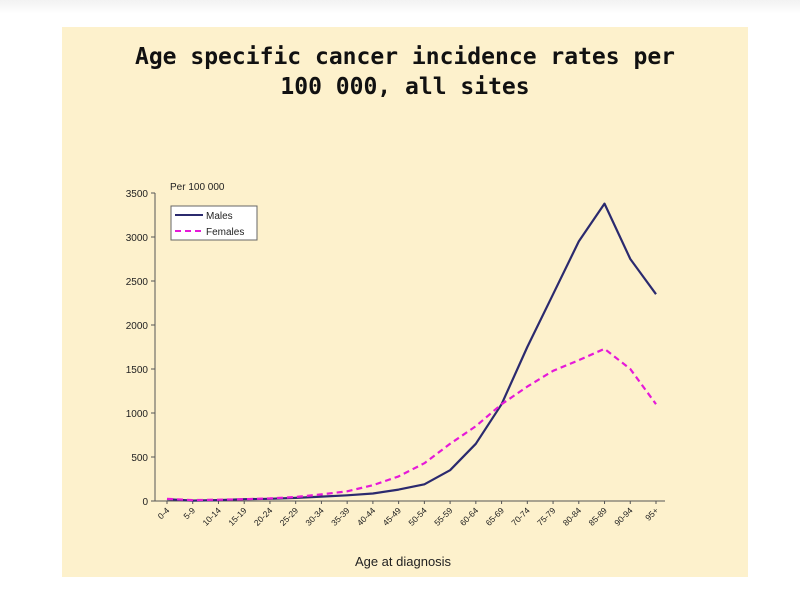  Describe the element at coordinates (219, 216) in the screenshot. I see `legend-label-males: Males` at that location.